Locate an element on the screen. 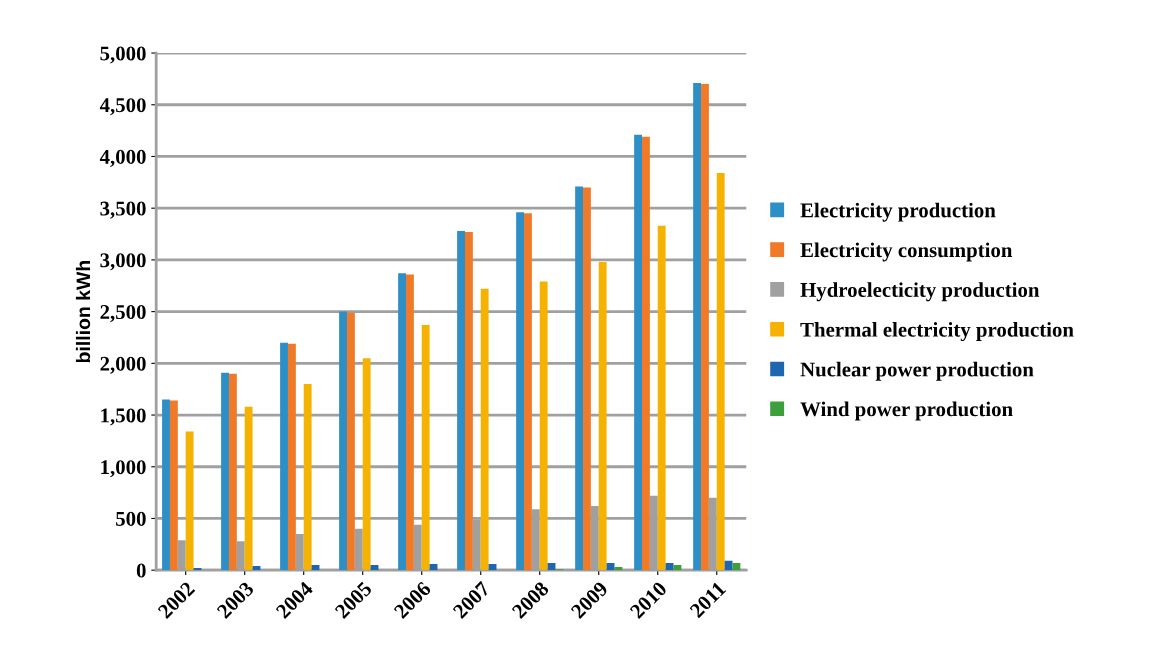 The width and height of the screenshot is (1157, 663). y-tick-label: 5,000 is located at coordinates (123, 55).